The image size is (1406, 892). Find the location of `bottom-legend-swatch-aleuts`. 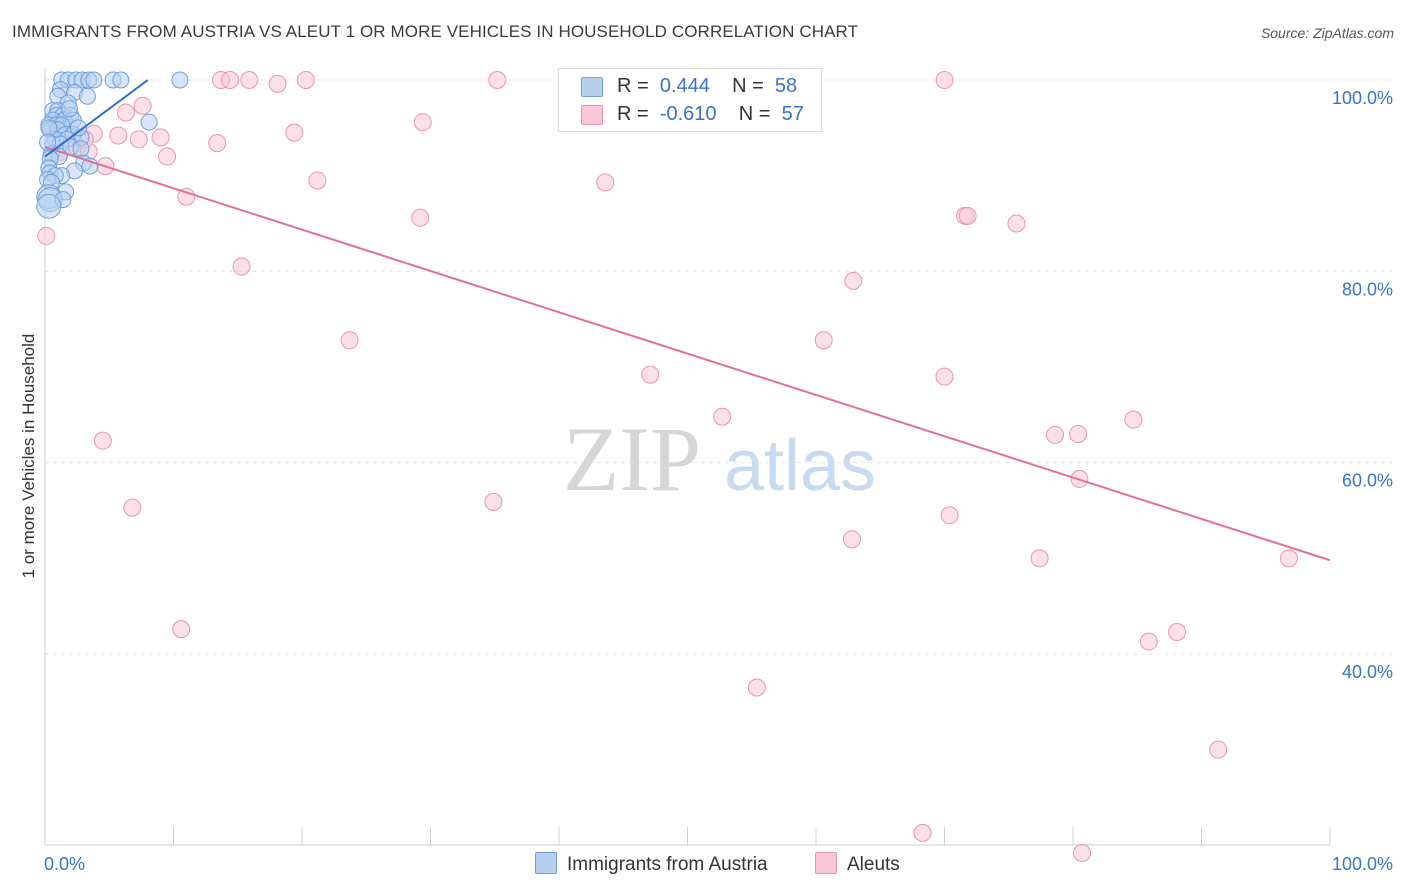

bottom-legend-swatch-aleuts is located at coordinates (826, 863).